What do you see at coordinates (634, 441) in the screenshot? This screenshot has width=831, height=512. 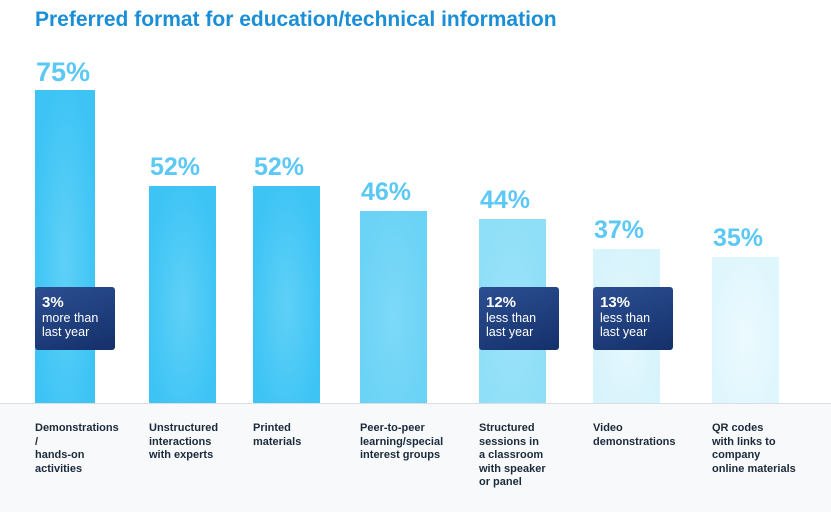 I see `category-label-line: demonstrations` at bounding box center [634, 441].